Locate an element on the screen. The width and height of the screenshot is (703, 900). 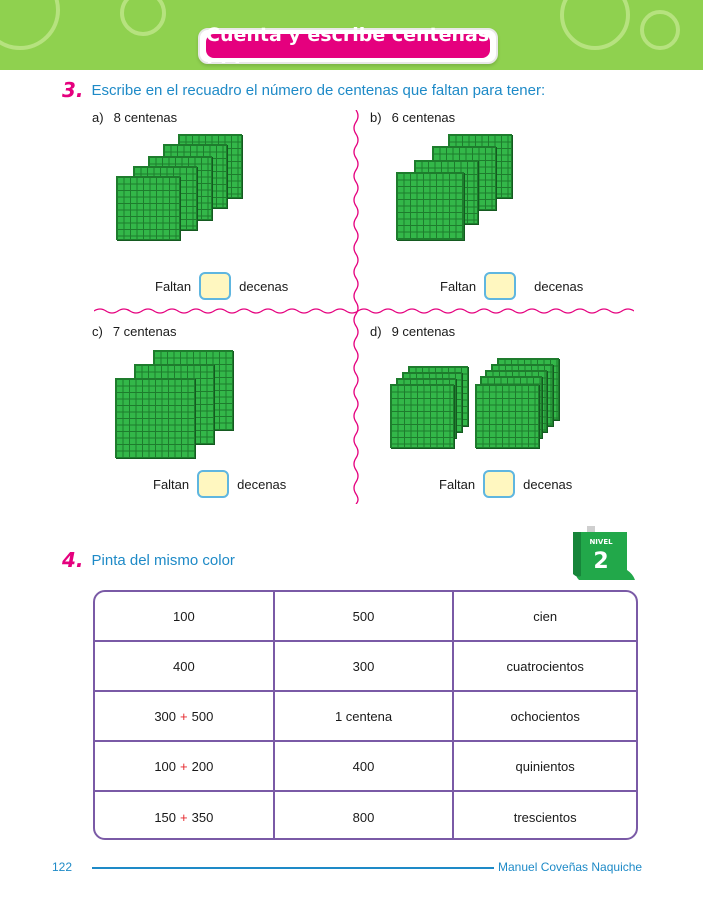
answer-row-c: Faltan decenas is located at coordinates (219, 484).